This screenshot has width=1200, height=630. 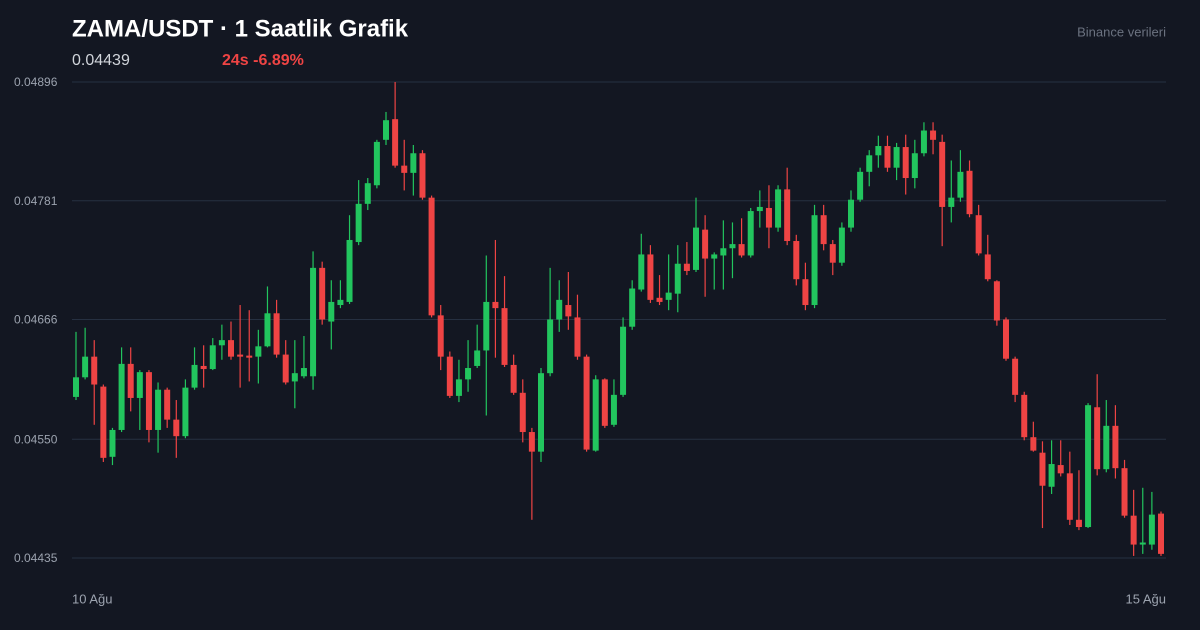 I want to click on y-tick-label: 0.04550, so click(x=36, y=439).